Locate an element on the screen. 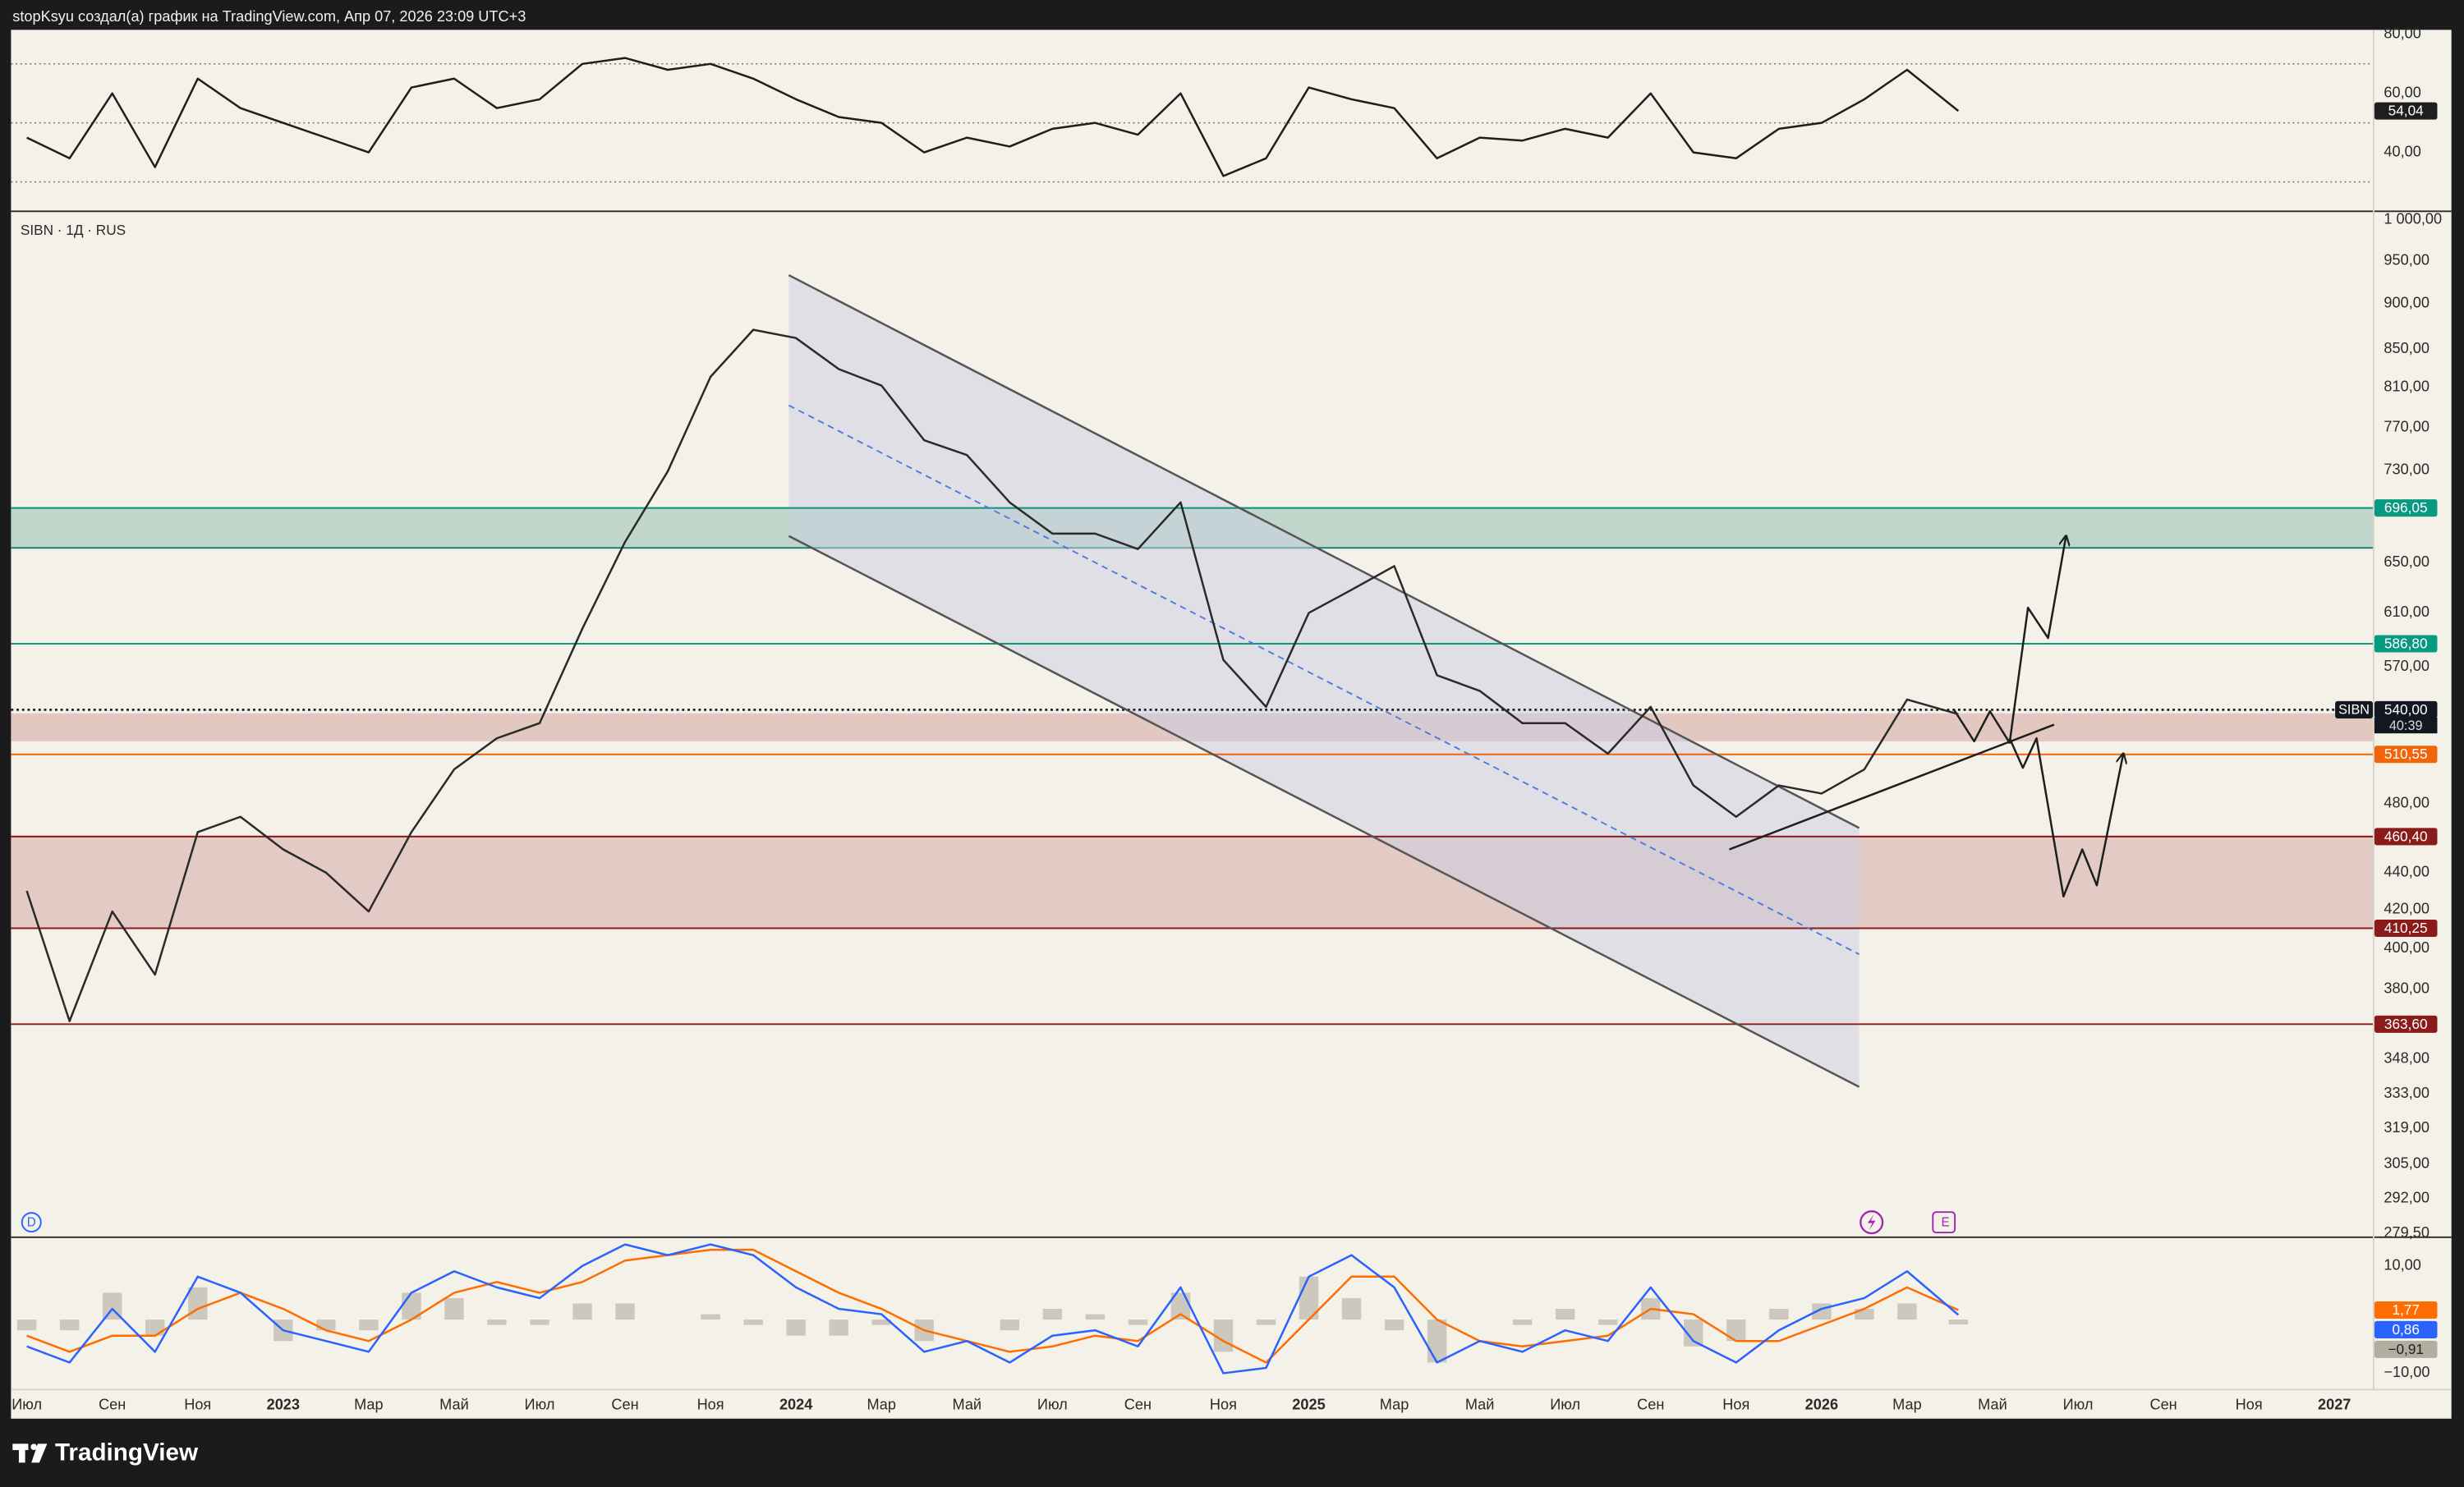 This screenshot has height=1487, width=2464. symbol-tag-box is located at coordinates (2354, 709).